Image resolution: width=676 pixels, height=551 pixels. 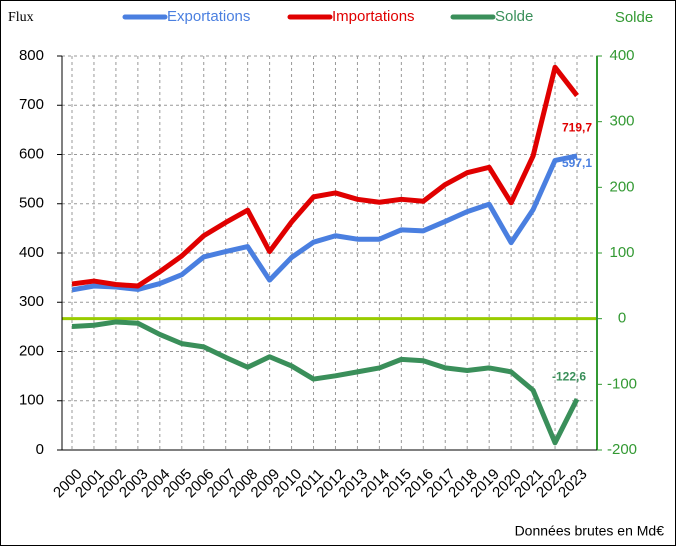 What do you see at coordinates (21, 17) in the screenshot?
I see `y-axis-title: Flux` at bounding box center [21, 17].